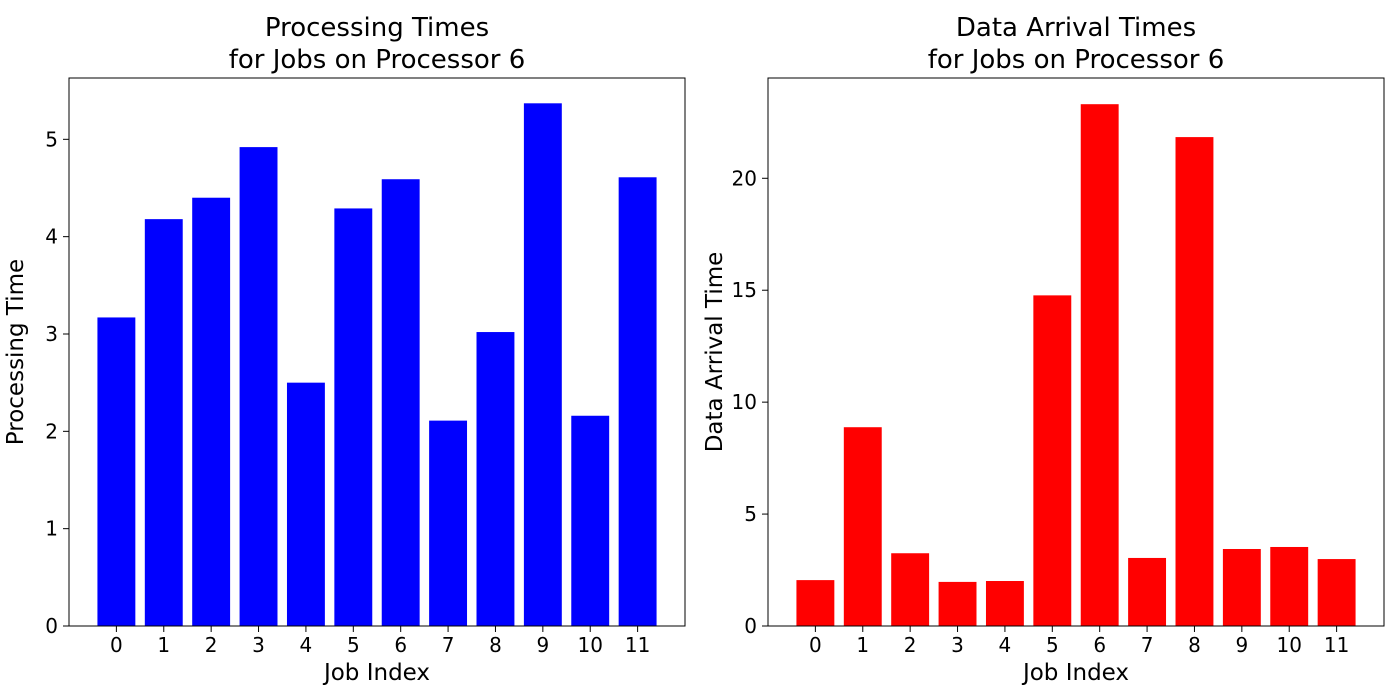 The height and width of the screenshot is (700, 1400). What do you see at coordinates (57, 382) in the screenshot?
I see `y-ticks: 0 1 2 3 4 5` at bounding box center [57, 382].